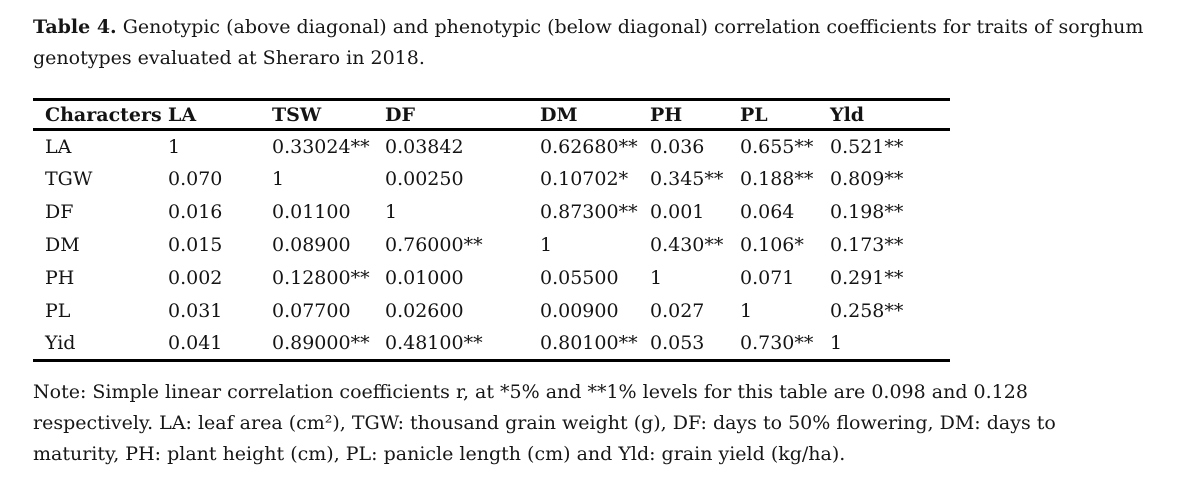  I want to click on correlation-cell: 0.002, so click(195, 278).